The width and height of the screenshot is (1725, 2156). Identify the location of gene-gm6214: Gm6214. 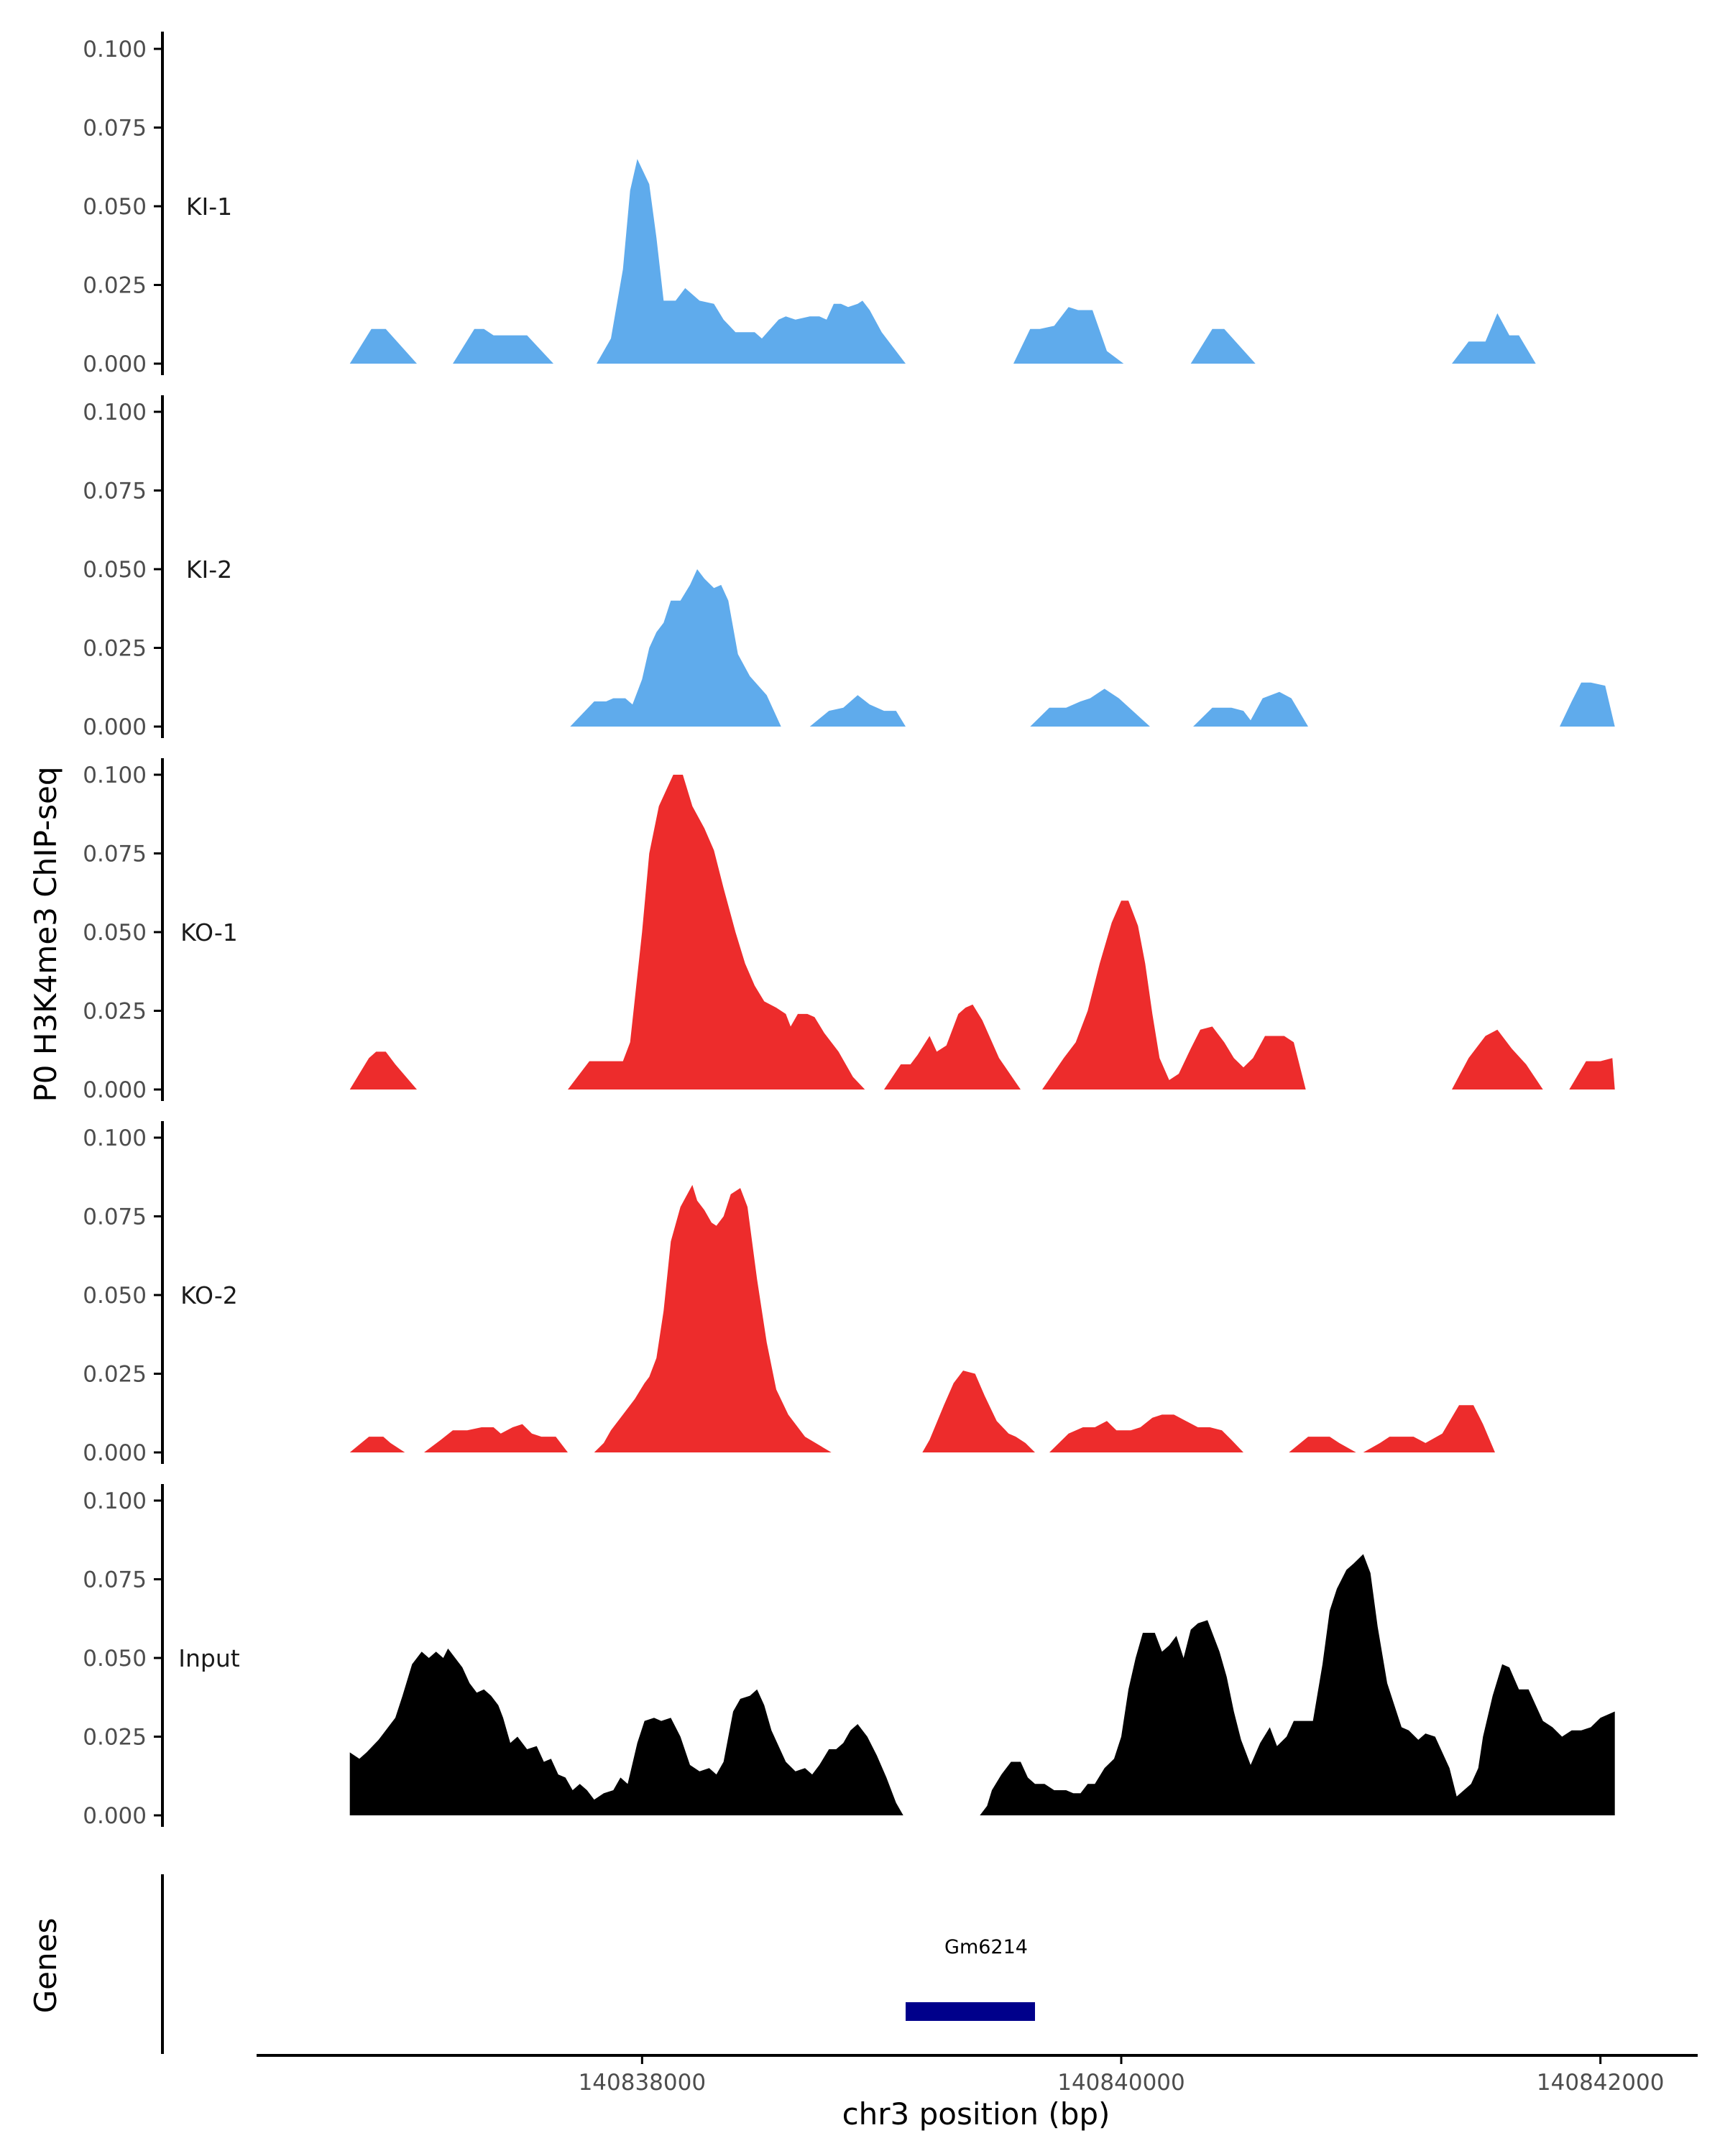
(970, 1978).